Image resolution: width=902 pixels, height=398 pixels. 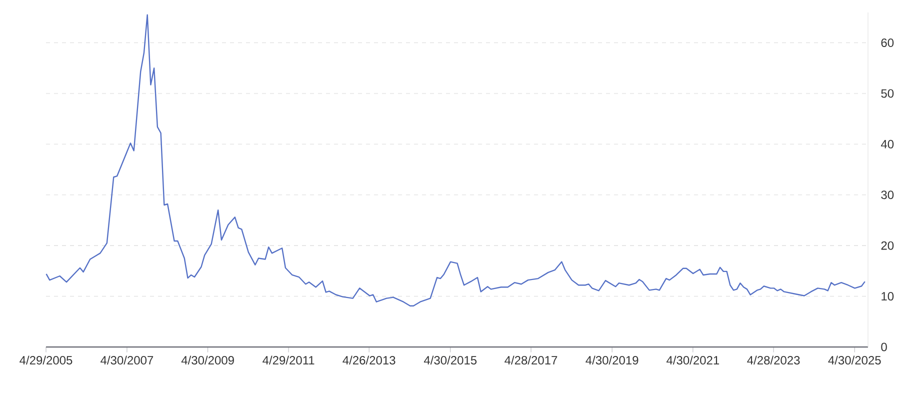 I want to click on x-tick-label: 4/30/2007, so click(x=127, y=360).